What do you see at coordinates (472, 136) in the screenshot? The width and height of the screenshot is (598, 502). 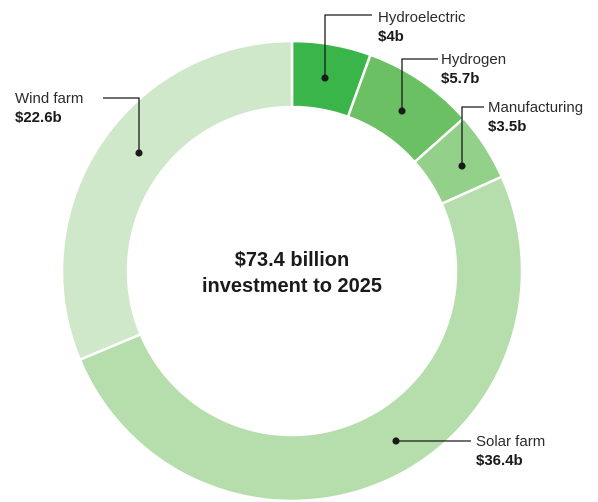 I see `leader-line-manufacturing` at bounding box center [472, 136].